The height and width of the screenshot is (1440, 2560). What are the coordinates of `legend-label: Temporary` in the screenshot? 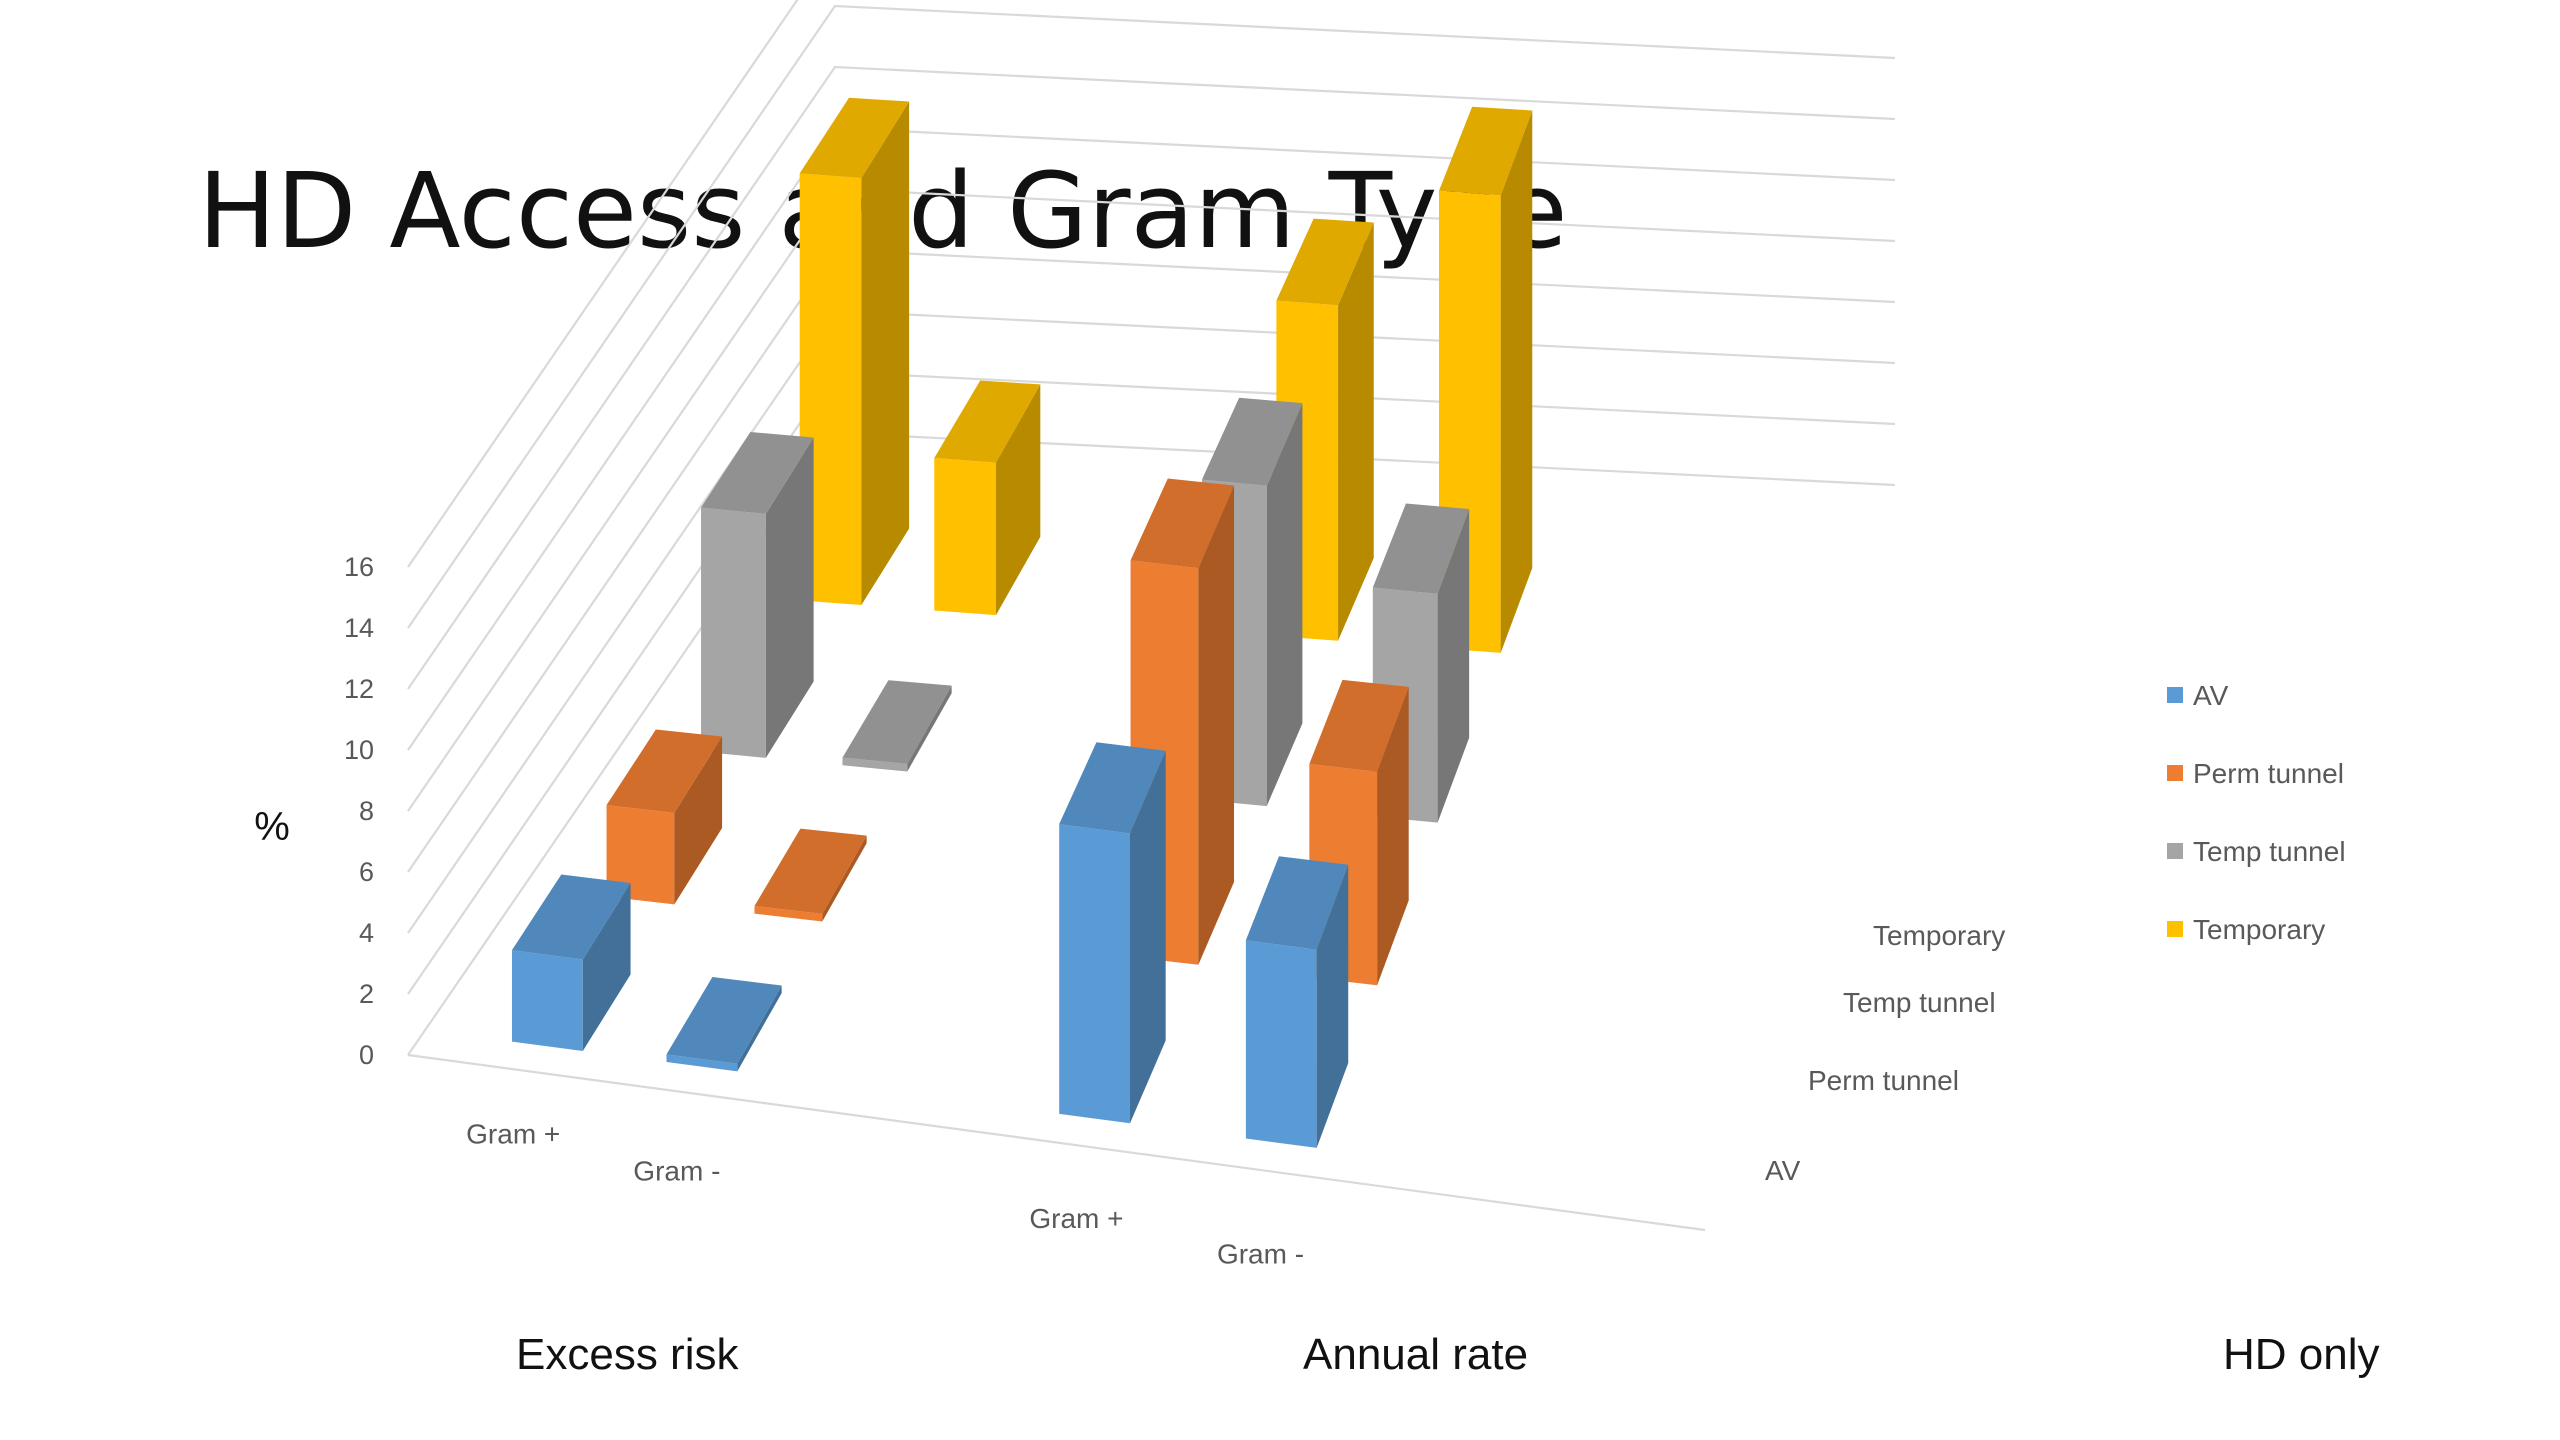 It's located at (2259, 929).